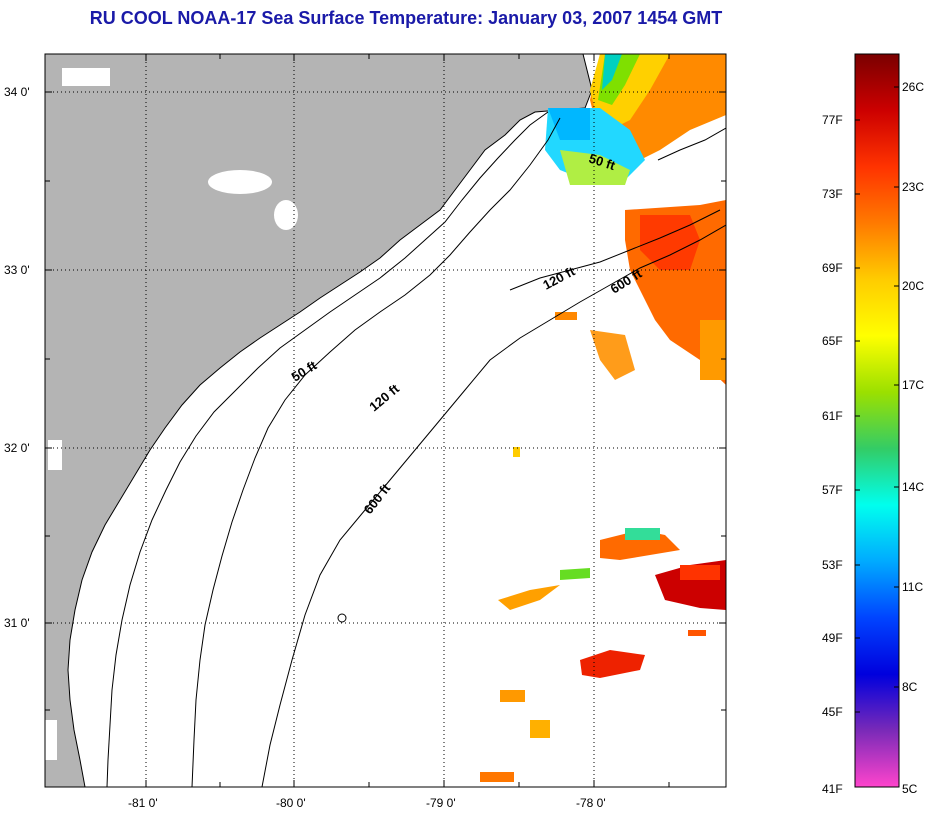  What do you see at coordinates (691, 144) in the screenshot?
I see `contour-600ft-upper` at bounding box center [691, 144].